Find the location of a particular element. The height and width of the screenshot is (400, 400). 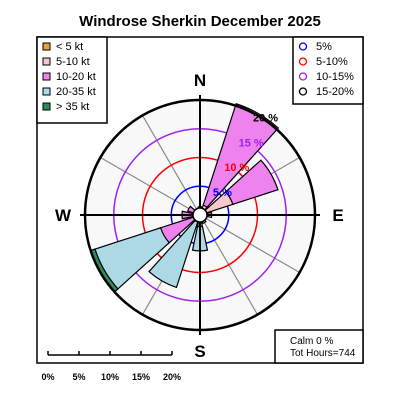

scale-label: 5% is located at coordinates (78, 377).